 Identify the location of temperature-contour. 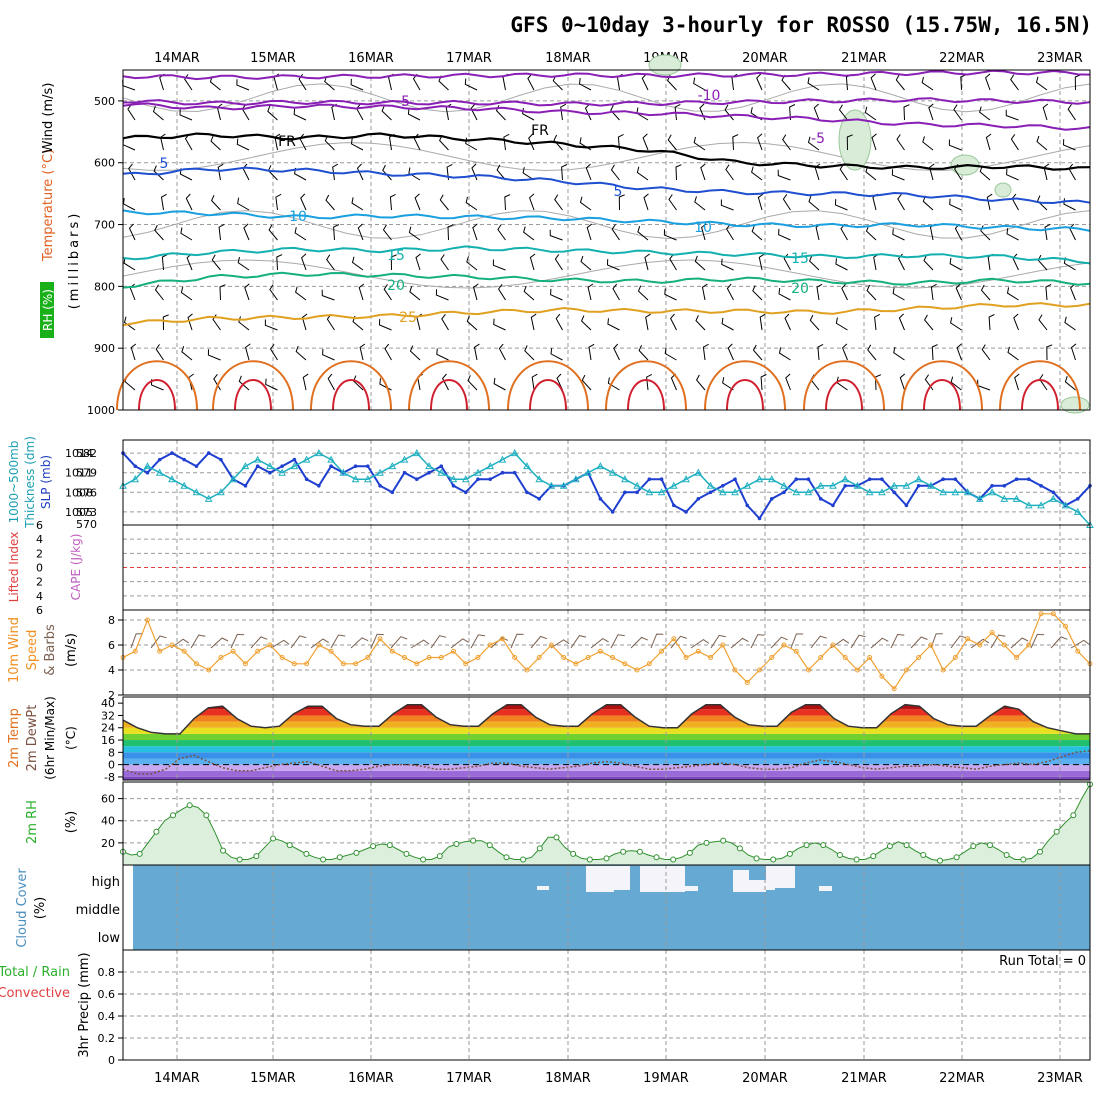
(606, 102).